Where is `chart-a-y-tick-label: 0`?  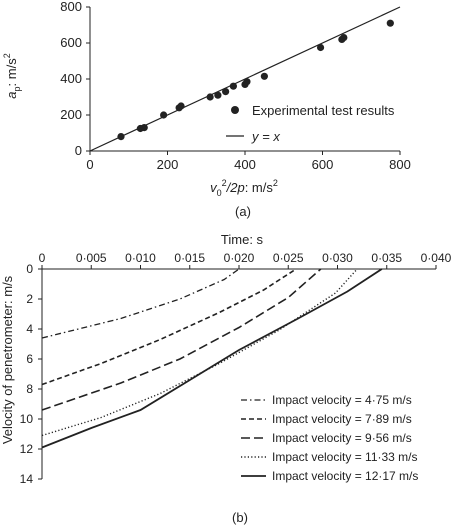 chart-a-y-tick-label: 0 is located at coordinates (78, 150).